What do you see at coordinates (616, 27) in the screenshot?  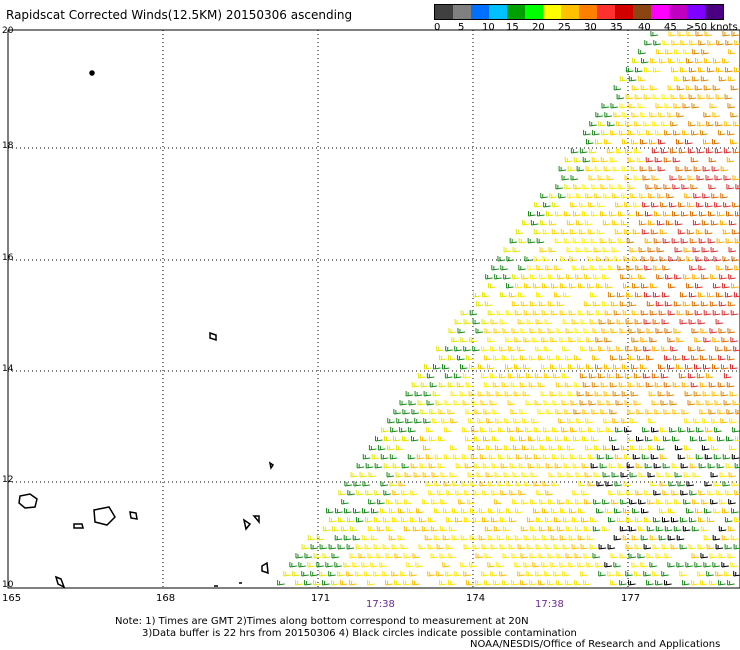 I see `legend-label: 35` at bounding box center [616, 27].